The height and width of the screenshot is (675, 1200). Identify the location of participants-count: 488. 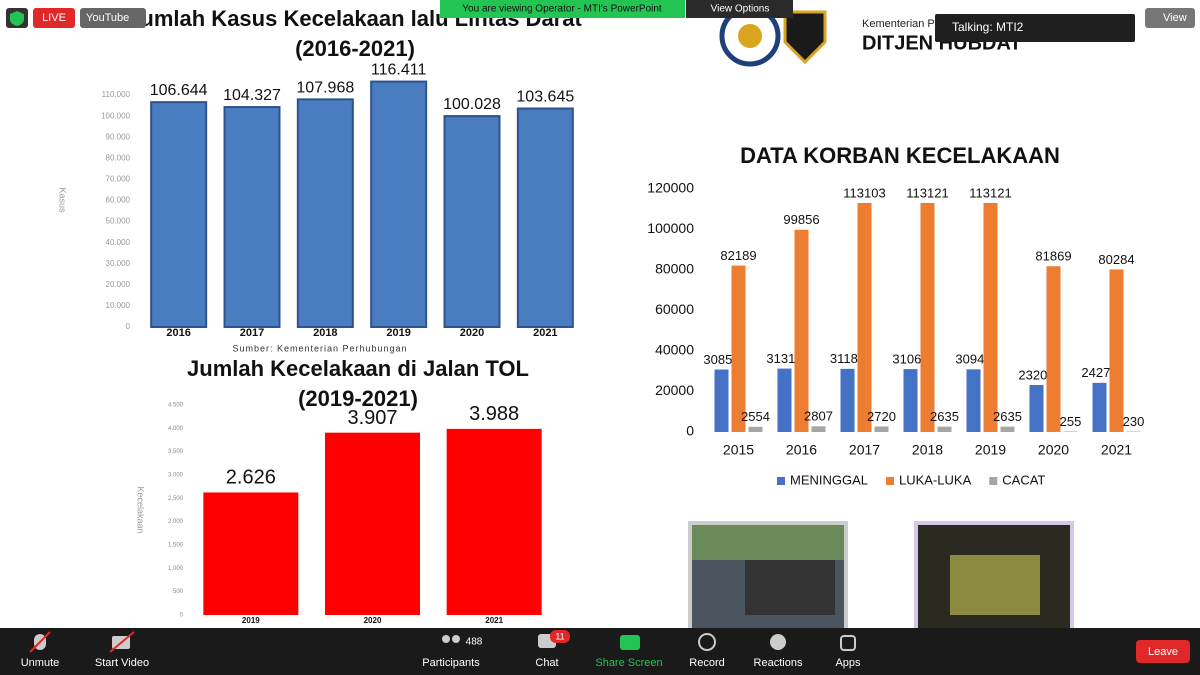
(474, 642).